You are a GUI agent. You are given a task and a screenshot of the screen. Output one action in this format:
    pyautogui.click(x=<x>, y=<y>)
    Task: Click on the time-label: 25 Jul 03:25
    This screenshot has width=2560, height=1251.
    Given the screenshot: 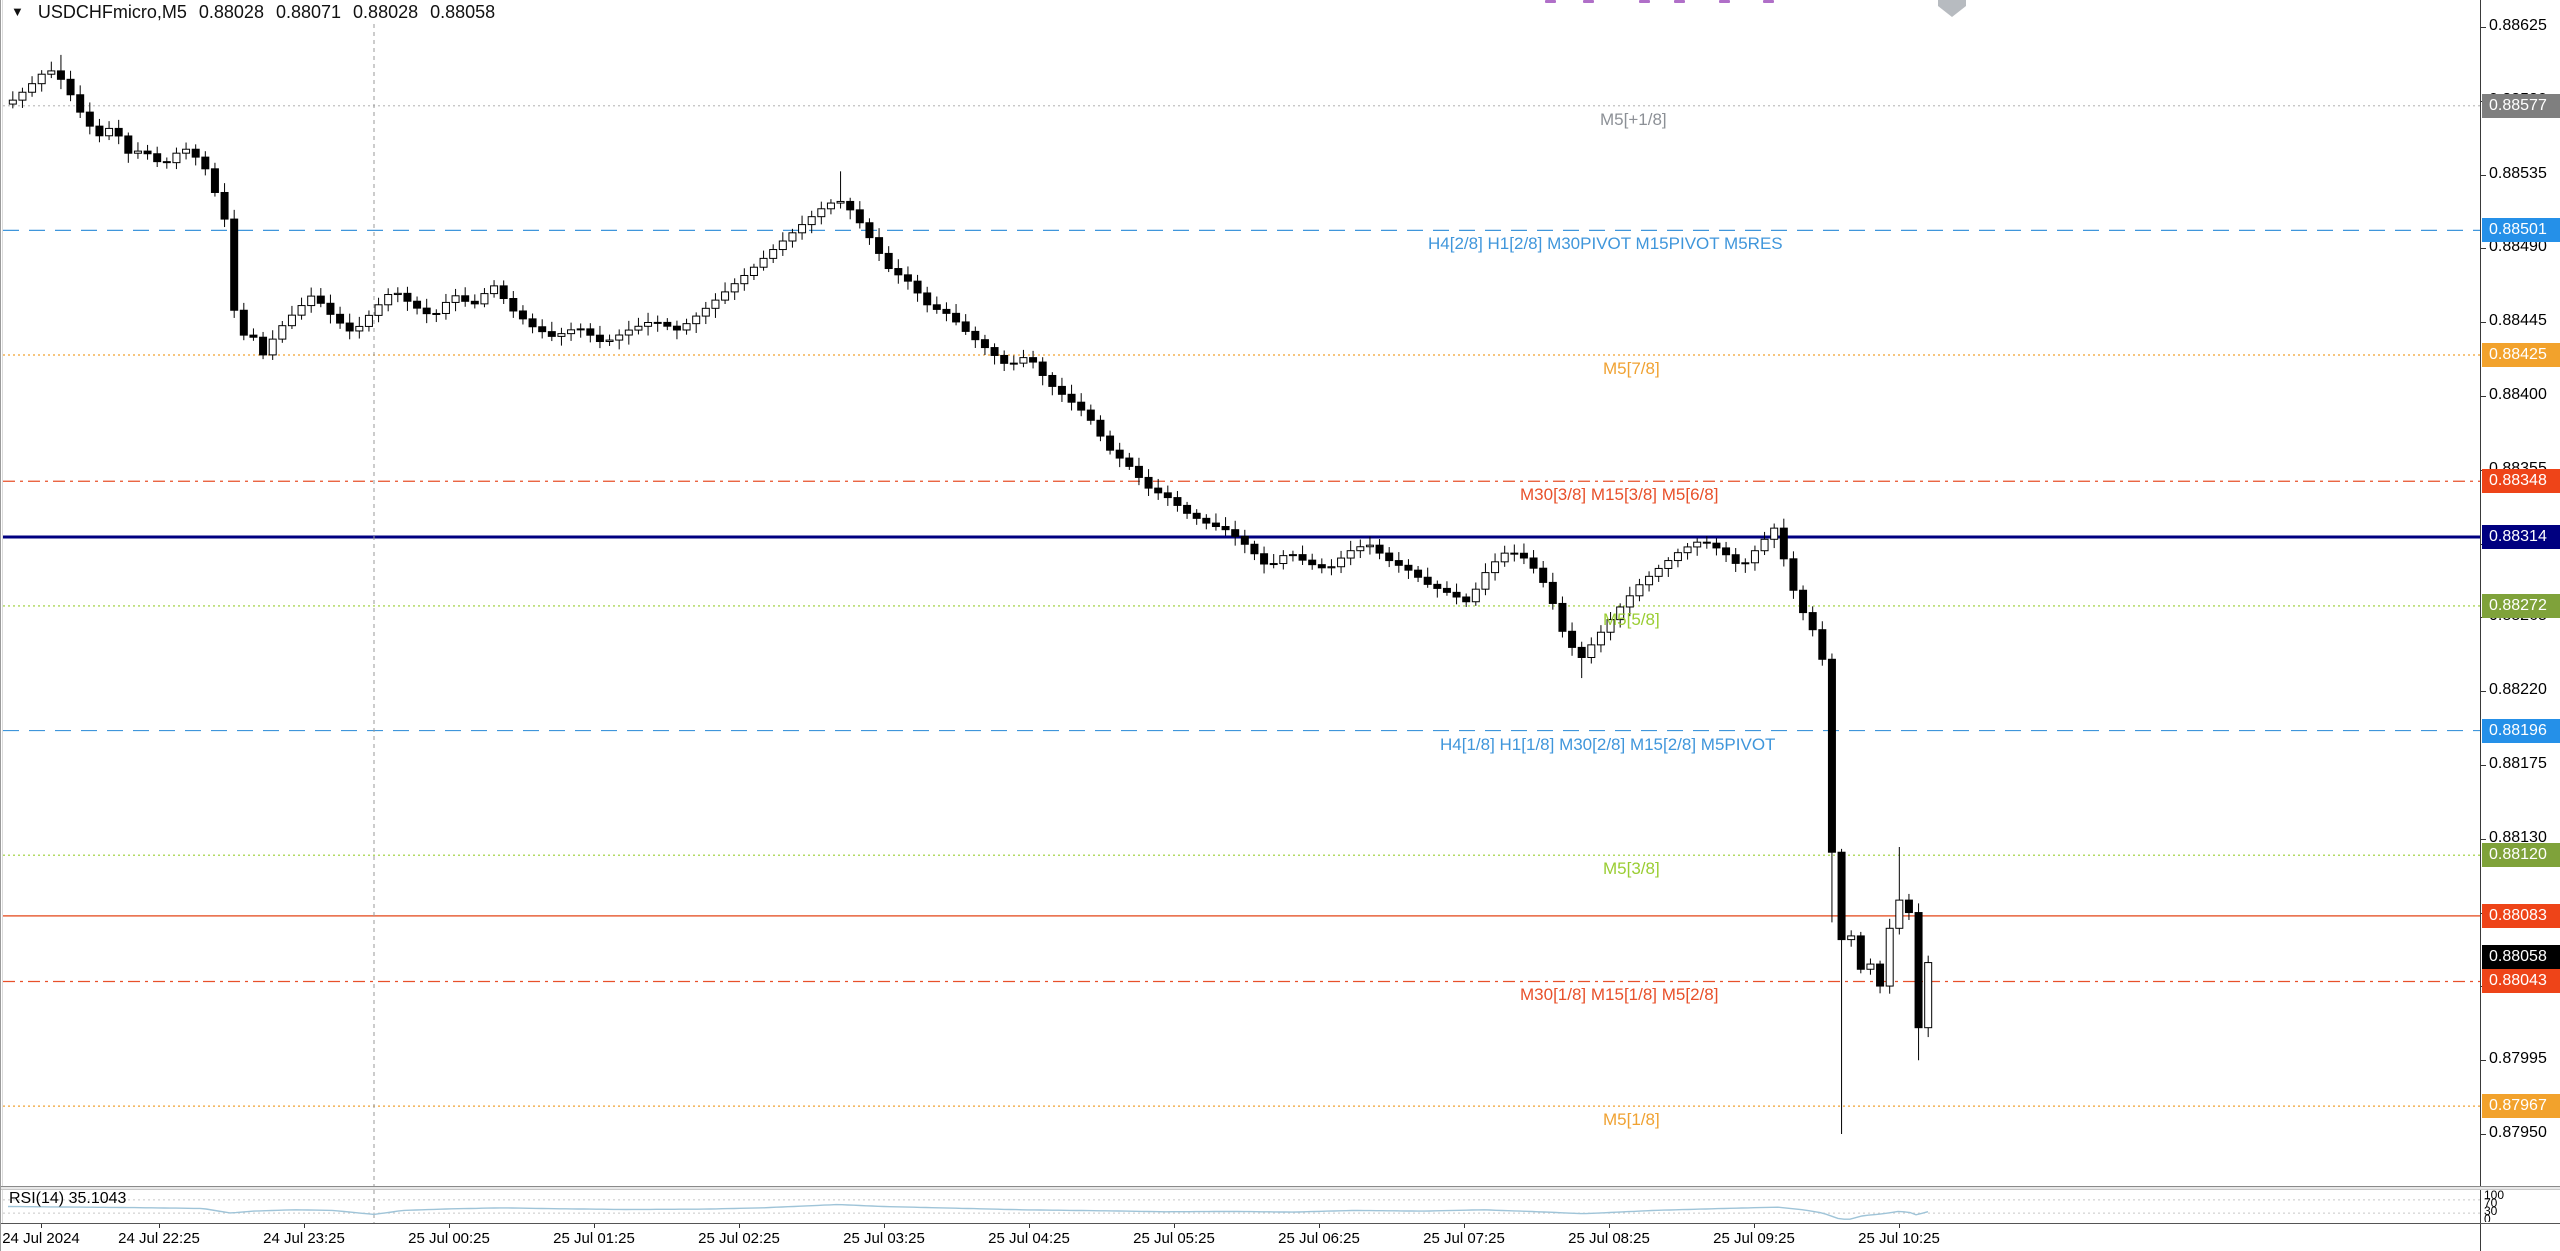 What is the action you would take?
    pyautogui.click(x=884, y=1238)
    